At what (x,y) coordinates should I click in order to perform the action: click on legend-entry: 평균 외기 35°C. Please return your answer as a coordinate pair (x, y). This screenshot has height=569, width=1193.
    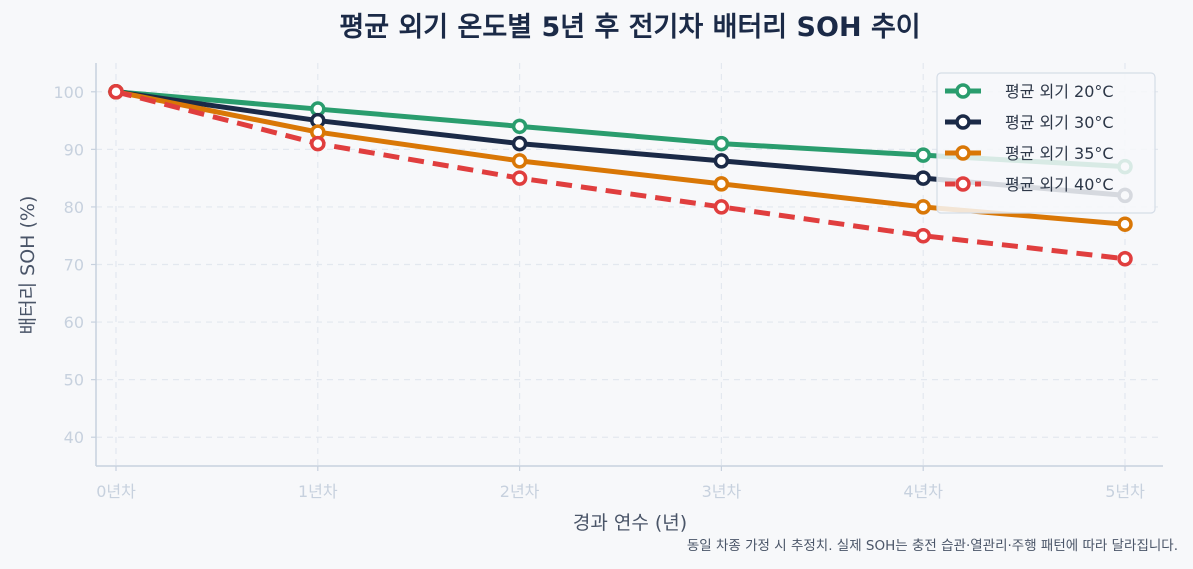
    Looking at the image, I should click on (1029, 153).